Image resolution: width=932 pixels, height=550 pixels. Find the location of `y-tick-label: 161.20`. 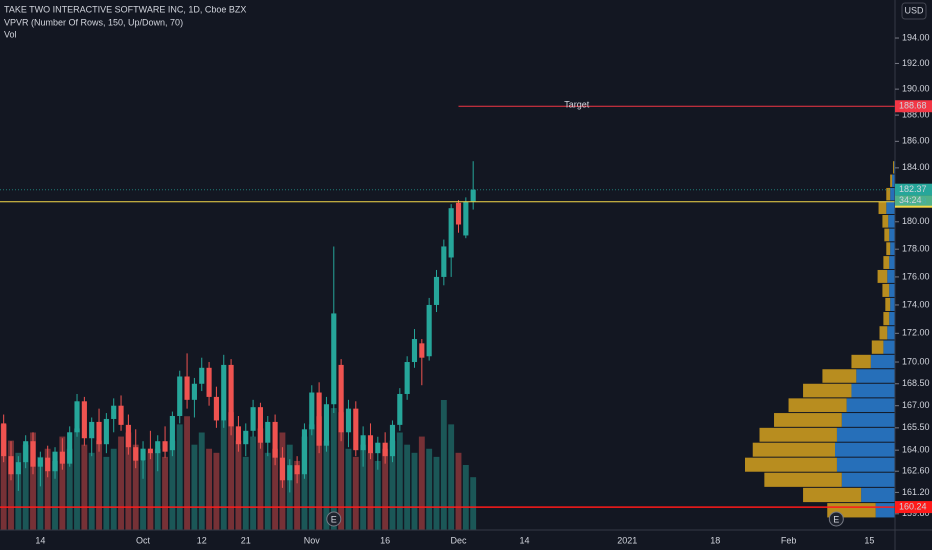

y-tick-label: 161.20 is located at coordinates (916, 492).